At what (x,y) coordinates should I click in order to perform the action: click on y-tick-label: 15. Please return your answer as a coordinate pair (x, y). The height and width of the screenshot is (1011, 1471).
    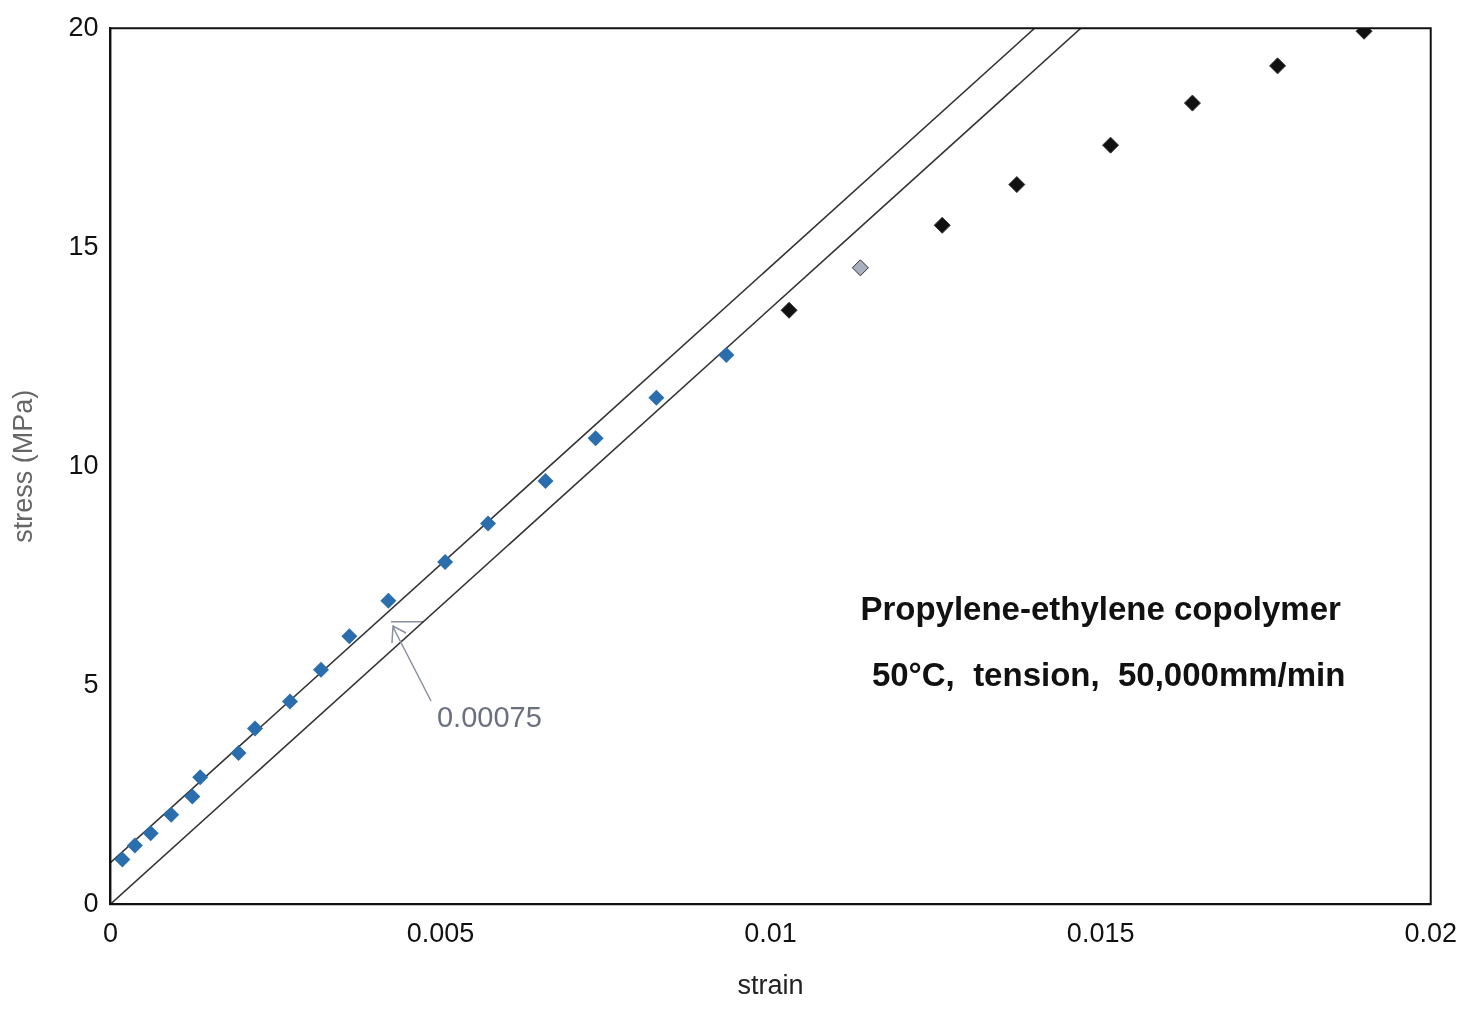
    Looking at the image, I should click on (83, 245).